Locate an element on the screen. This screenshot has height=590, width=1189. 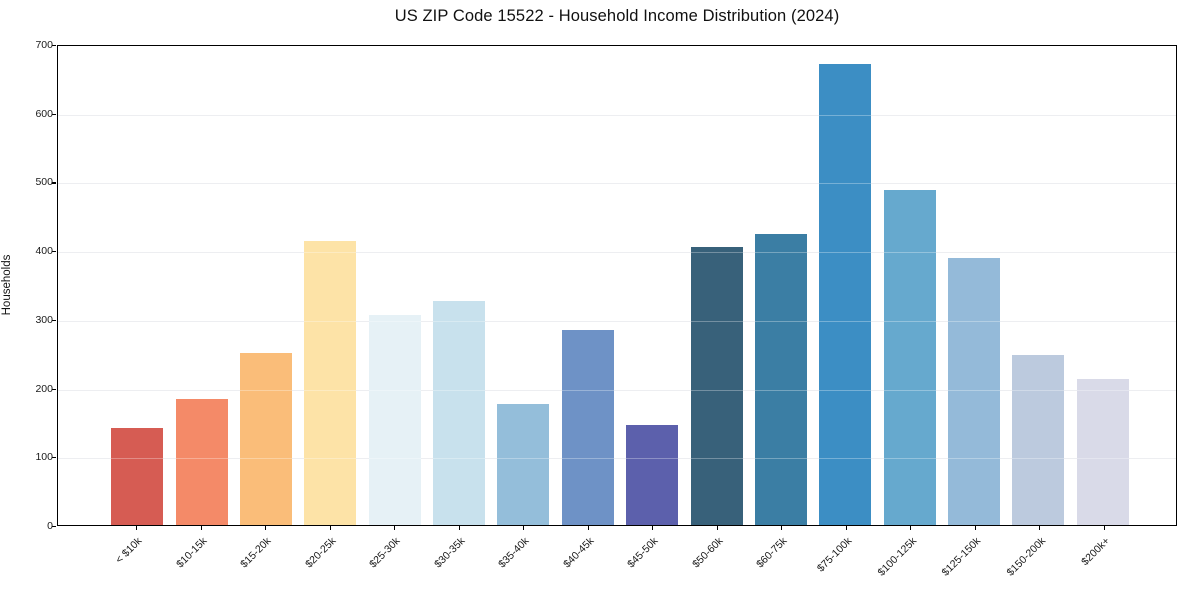
x-label-slot: $60-75k is located at coordinates (781, 558).